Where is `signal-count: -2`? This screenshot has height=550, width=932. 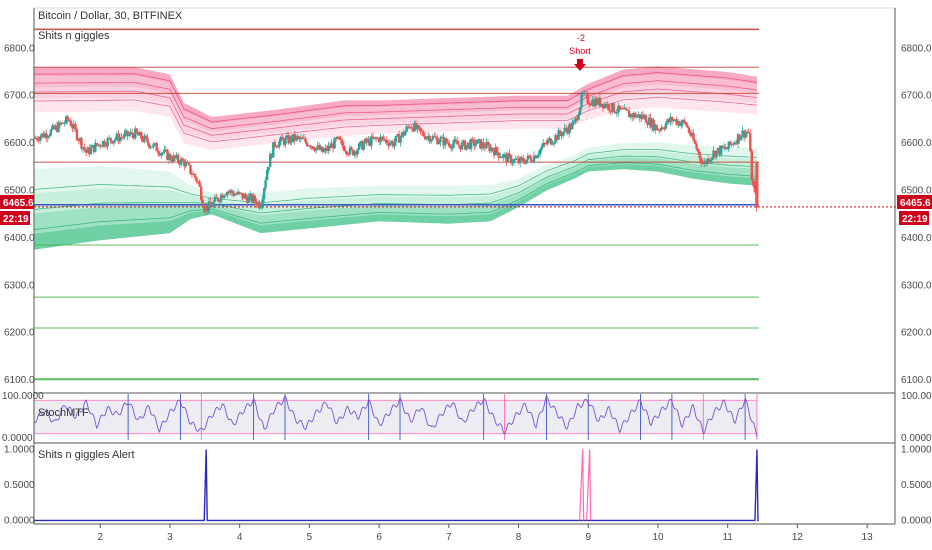 signal-count: -2 is located at coordinates (581, 38).